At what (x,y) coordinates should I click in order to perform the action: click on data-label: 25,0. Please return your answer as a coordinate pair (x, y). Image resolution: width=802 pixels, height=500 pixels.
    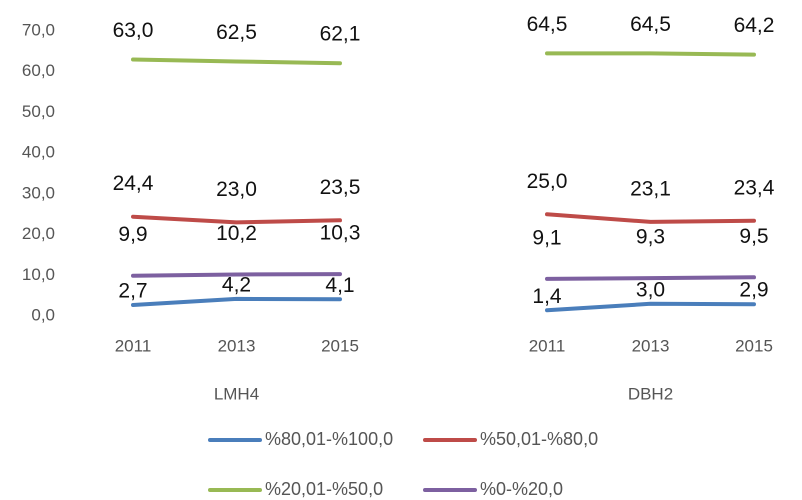
    Looking at the image, I should click on (547, 181).